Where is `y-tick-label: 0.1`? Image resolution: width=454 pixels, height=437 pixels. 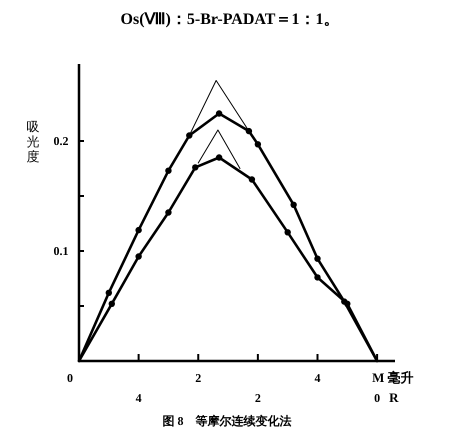
y-tick-label: 0.1 is located at coordinates (61, 251).